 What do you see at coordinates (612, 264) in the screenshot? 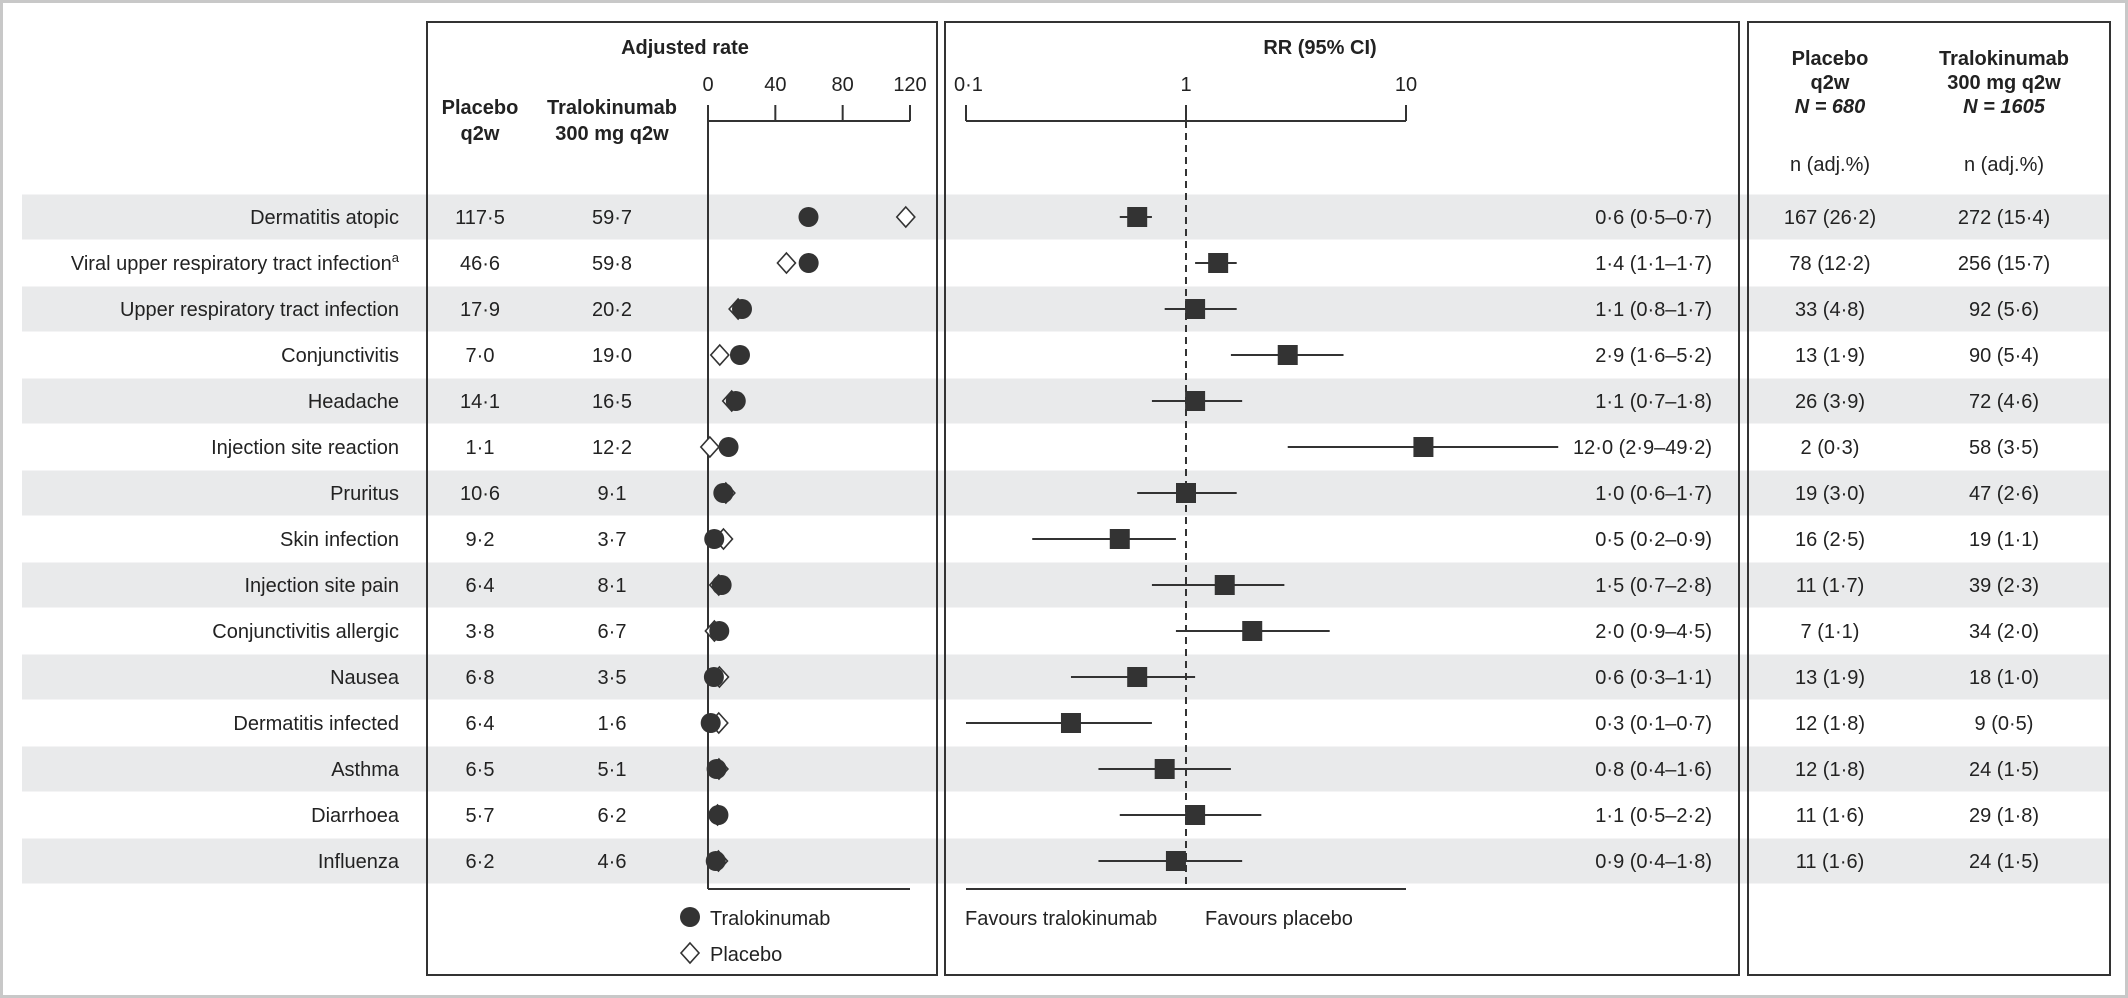
I see `tralo-rate-cell: 59·8` at bounding box center [612, 264].